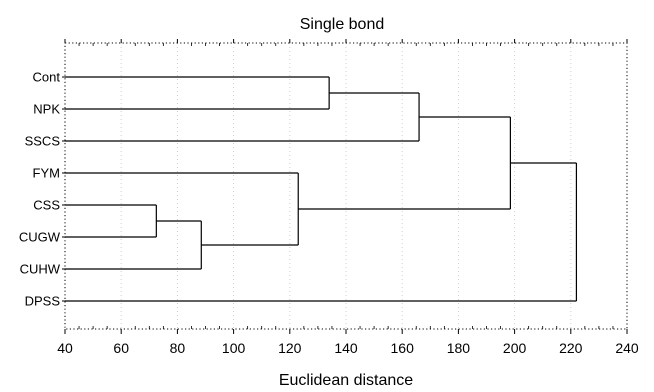 This screenshot has height=392, width=654. Describe the element at coordinates (234, 348) in the screenshot. I see `x-tick-label: 100` at that location.